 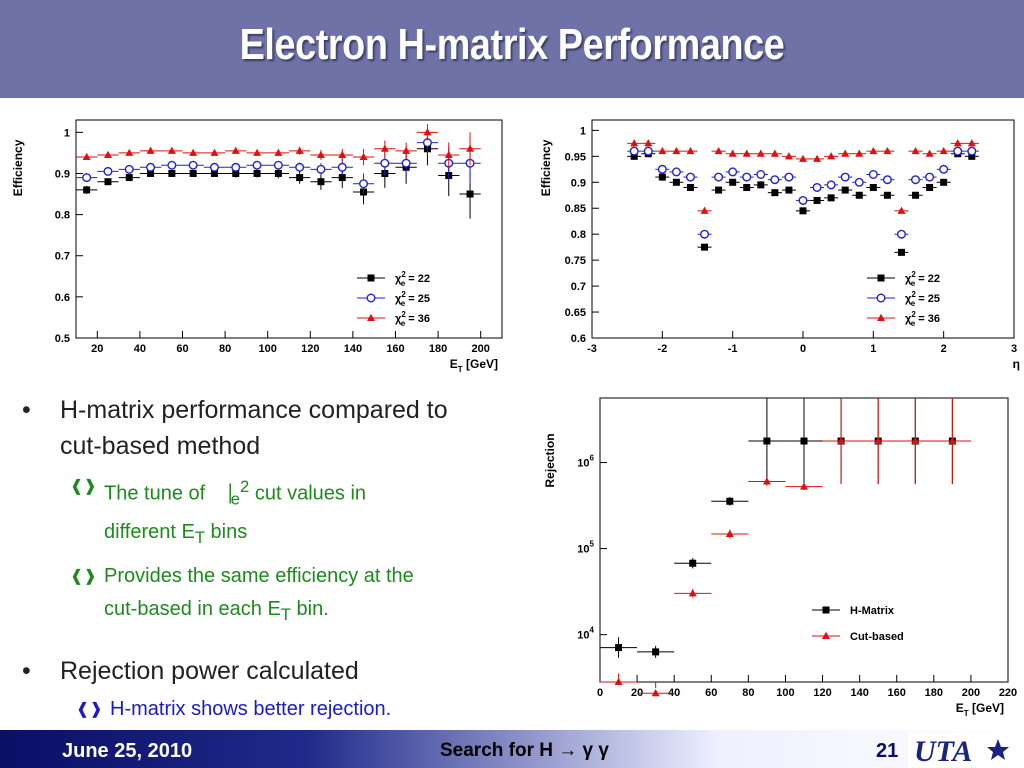 What do you see at coordinates (748, 693) in the screenshot?
I see `x-tick-label: 80` at bounding box center [748, 693].